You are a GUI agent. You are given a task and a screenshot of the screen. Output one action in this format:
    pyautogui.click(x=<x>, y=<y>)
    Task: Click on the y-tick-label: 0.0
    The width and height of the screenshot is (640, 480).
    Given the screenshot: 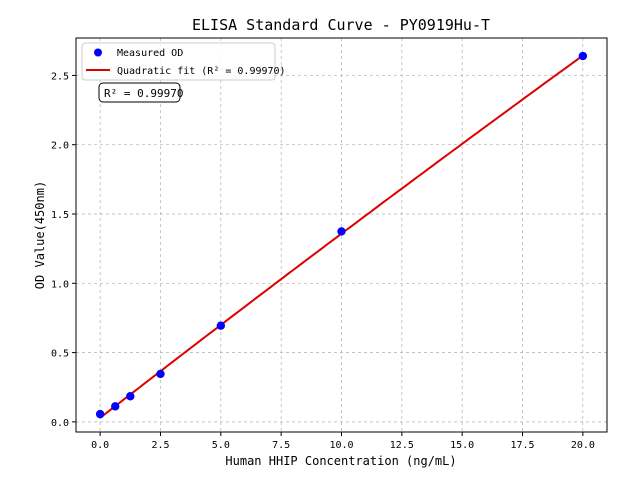 What is the action you would take?
    pyautogui.click(x=60, y=423)
    